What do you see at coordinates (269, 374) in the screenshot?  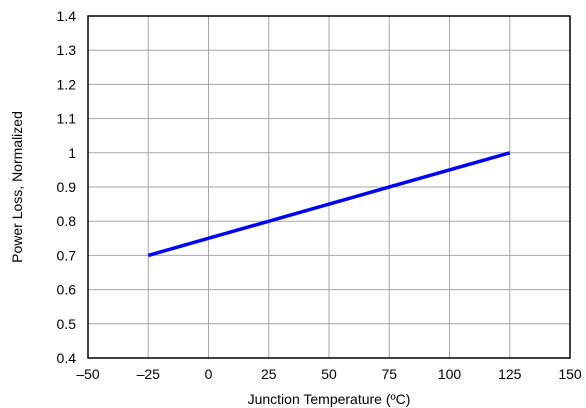 I see `x-tick-label: 25` at bounding box center [269, 374].